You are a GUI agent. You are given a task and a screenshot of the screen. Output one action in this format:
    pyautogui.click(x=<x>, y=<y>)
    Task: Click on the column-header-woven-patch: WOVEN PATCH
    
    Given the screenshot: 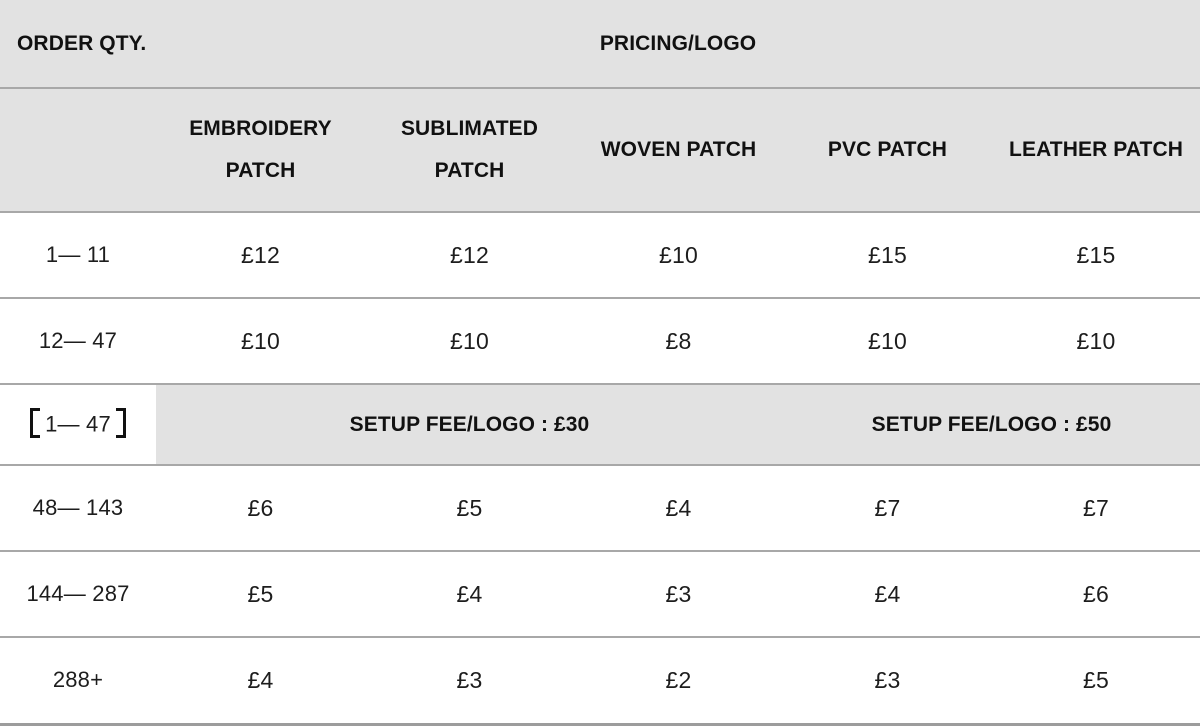 What is the action you would take?
    pyautogui.click(x=678, y=150)
    